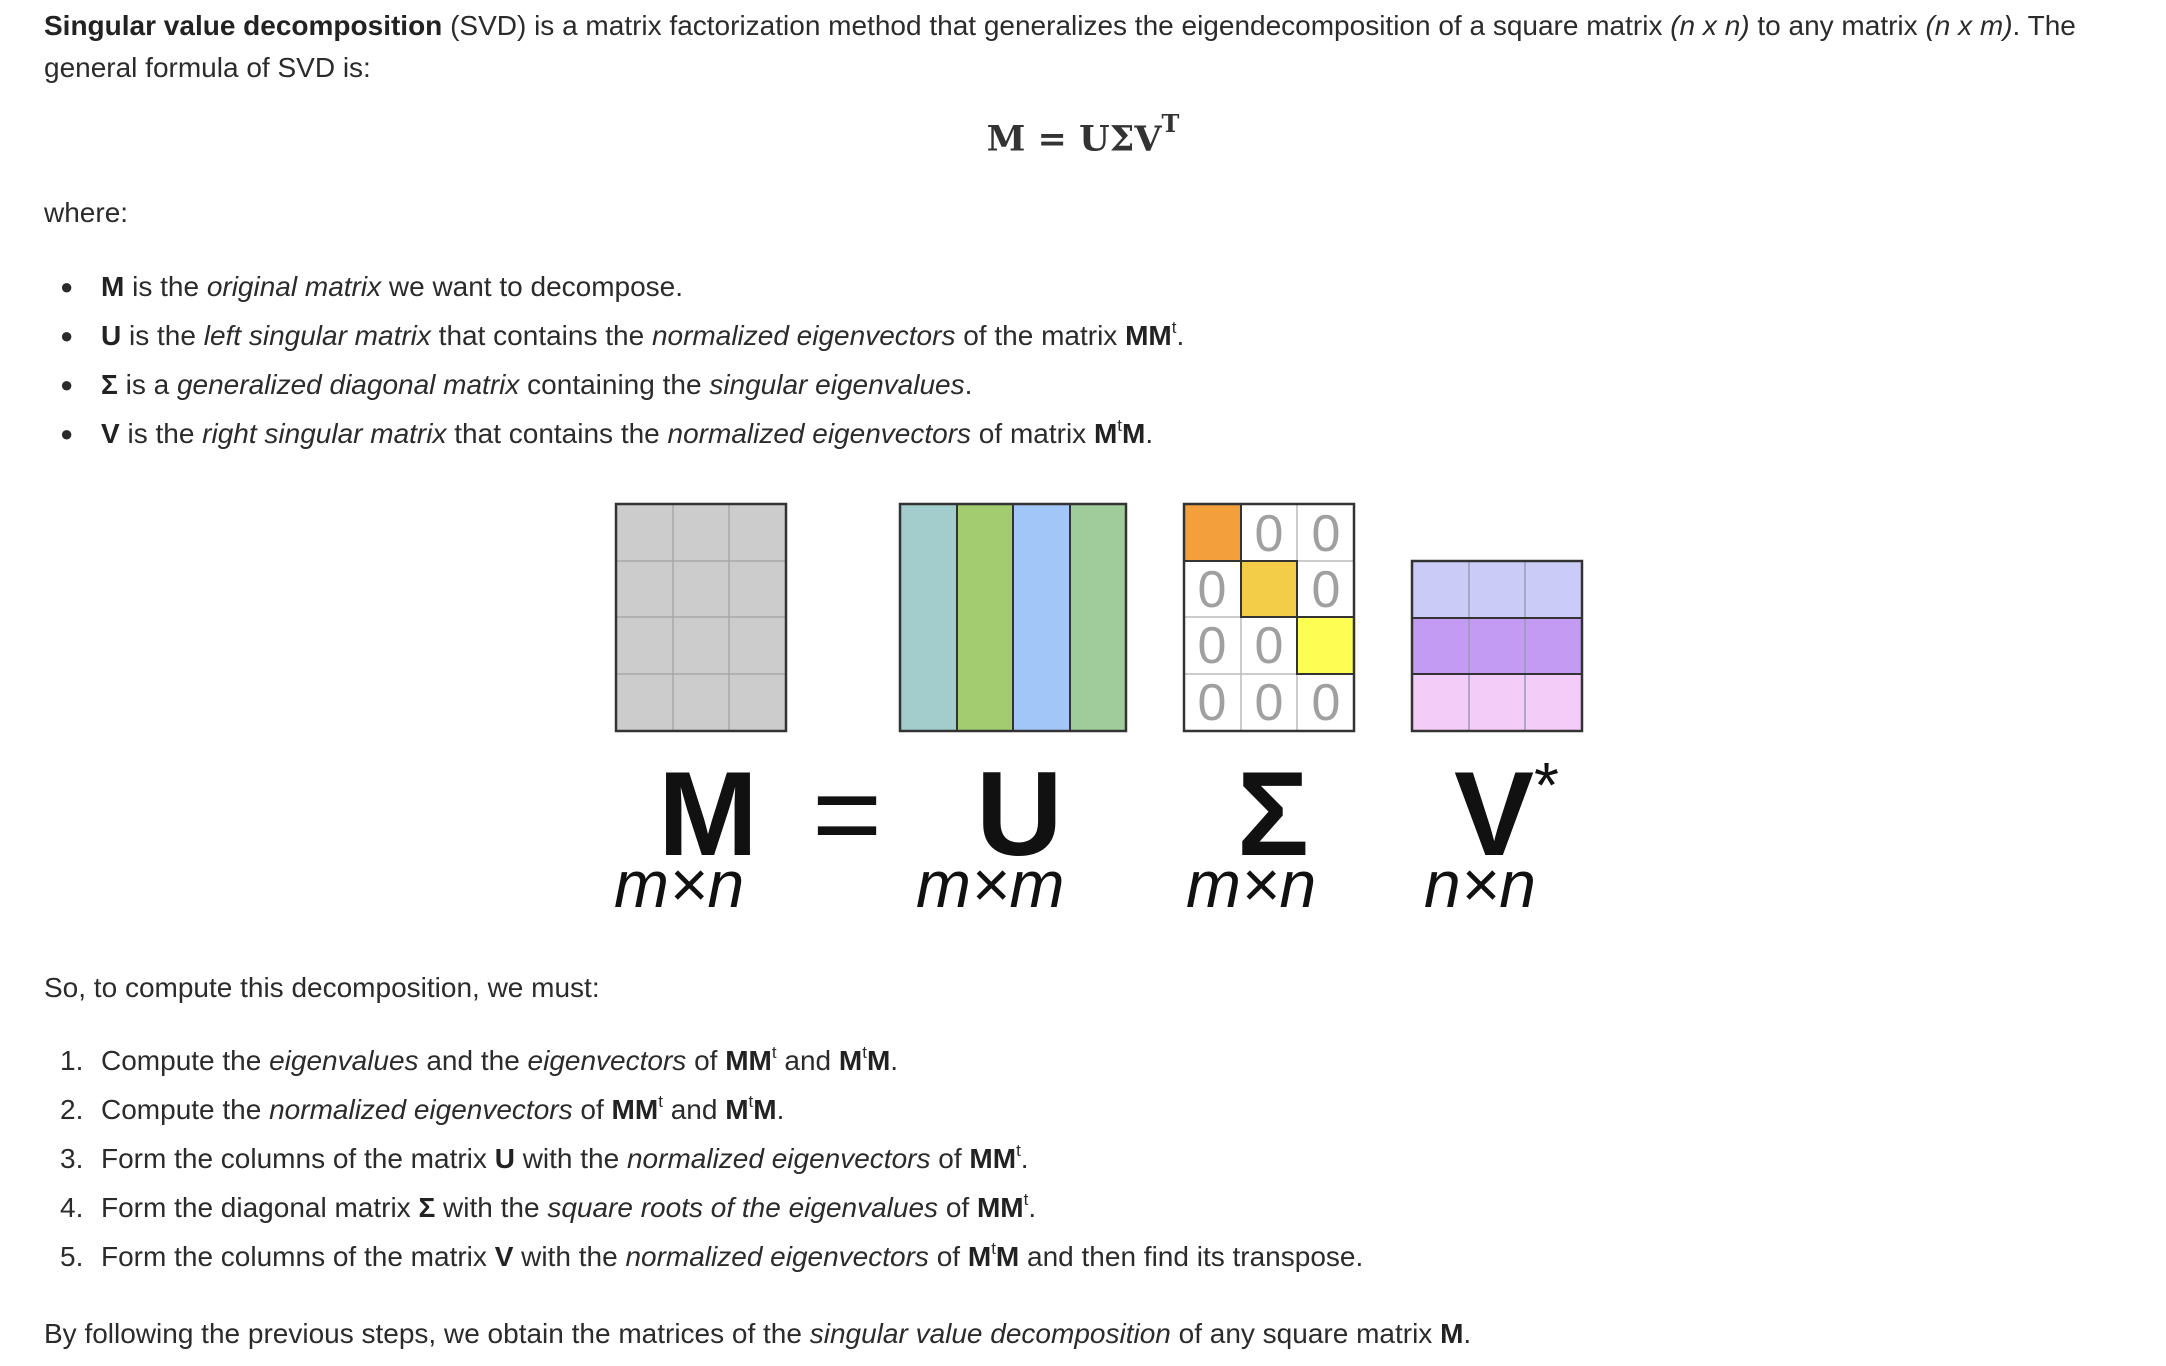 Image resolution: width=2166 pixels, height=1366 pixels. What do you see at coordinates (504, 1256) in the screenshot?
I see `term: V` at bounding box center [504, 1256].